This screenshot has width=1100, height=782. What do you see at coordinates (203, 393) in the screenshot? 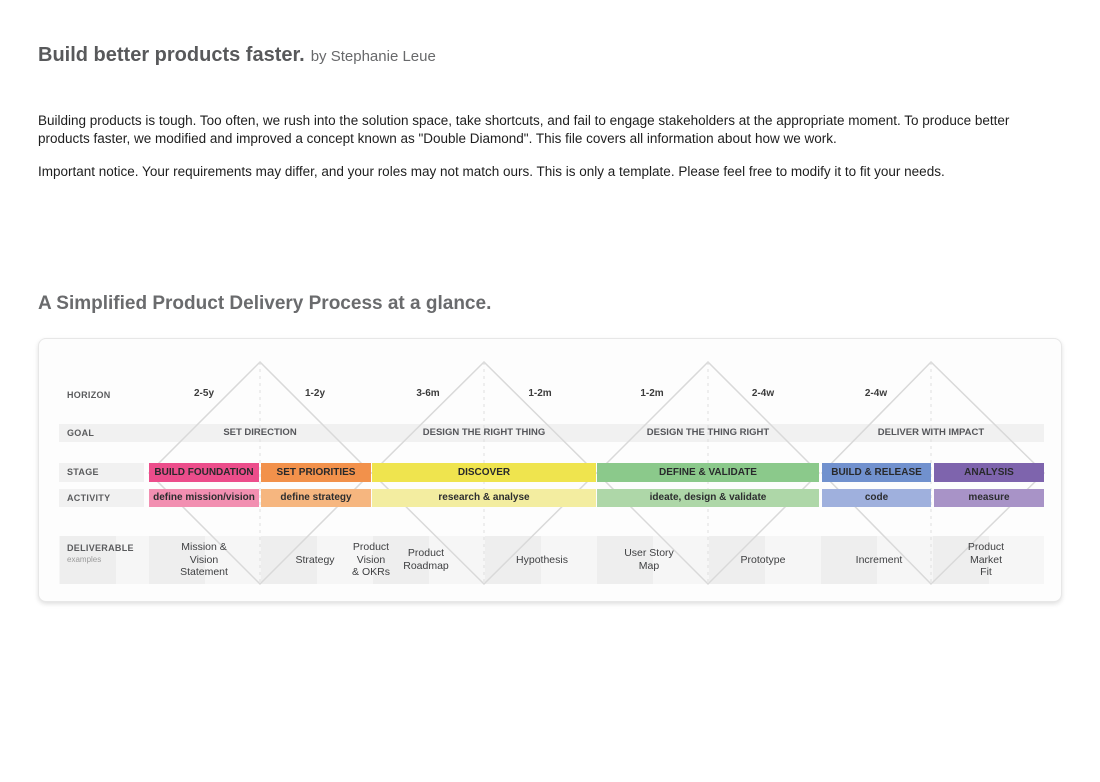
I see `horizon-value: 2-5y` at bounding box center [203, 393].